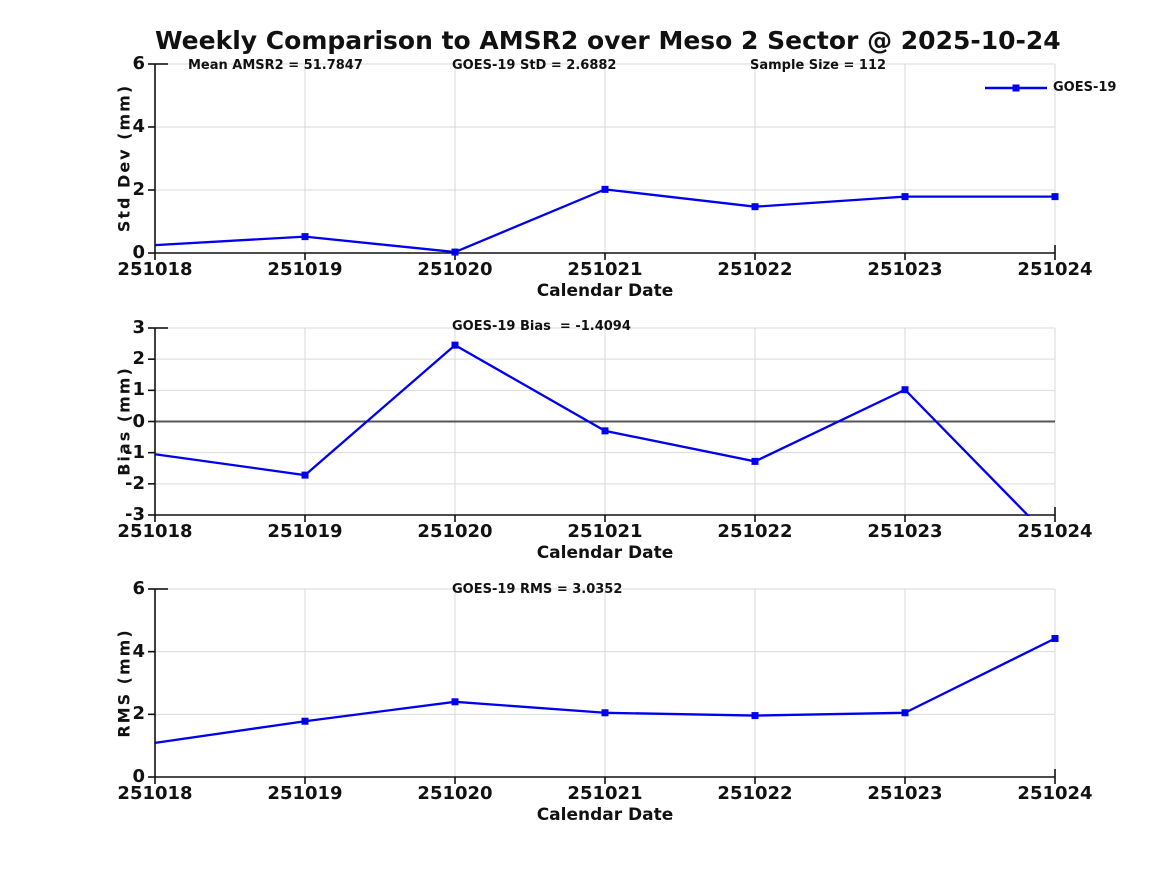 This screenshot has height=875, width=1167. I want to click on legend-marker-sample, so click(1016, 88).